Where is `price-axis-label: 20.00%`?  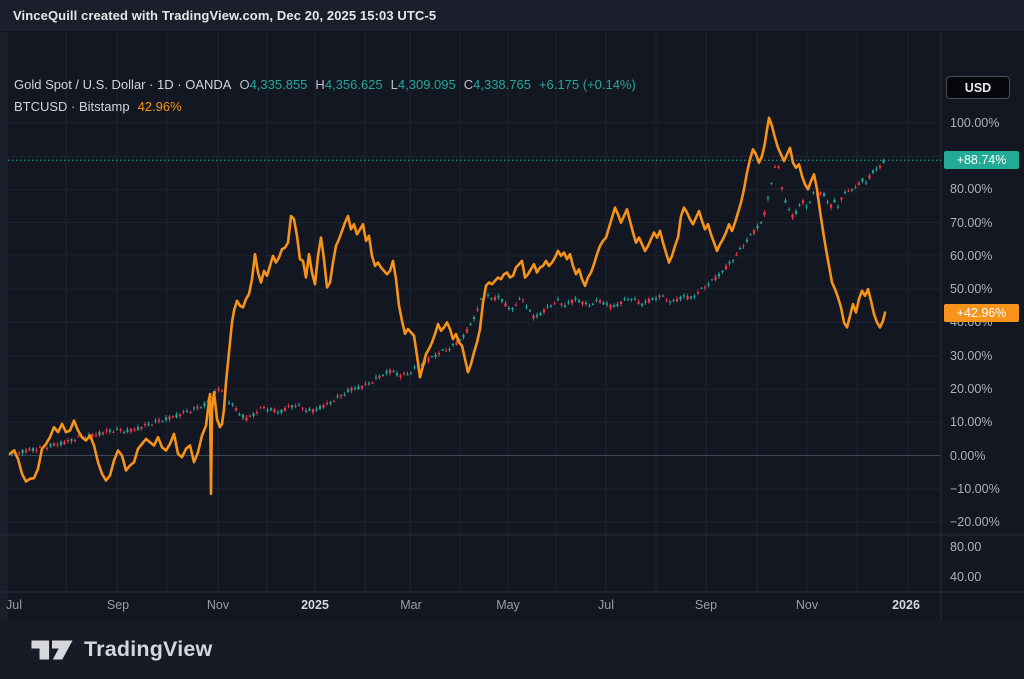 price-axis-label: 20.00% is located at coordinates (971, 388).